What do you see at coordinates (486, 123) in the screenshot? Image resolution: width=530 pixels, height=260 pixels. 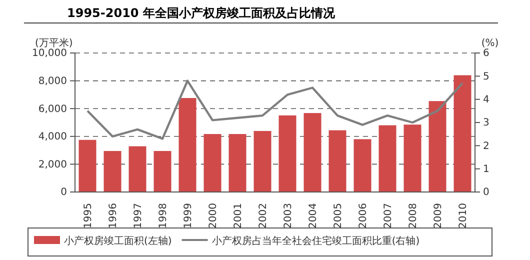 I see `y2-tick-label: 3` at bounding box center [486, 123].